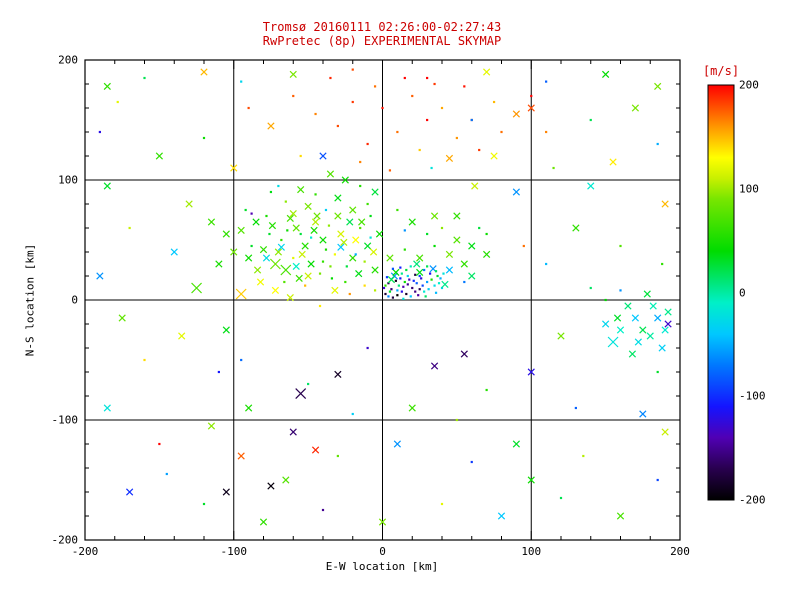 This screenshot has width=800, height=600. What do you see at coordinates (68, 60) in the screenshot?
I see `y-tick-label: 200` at bounding box center [68, 60].